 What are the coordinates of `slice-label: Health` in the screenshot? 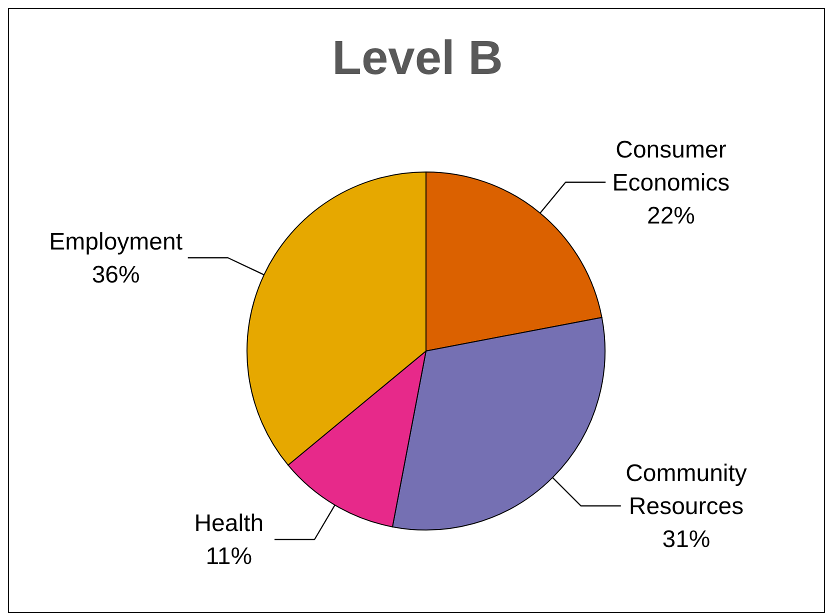 It's located at (229, 524).